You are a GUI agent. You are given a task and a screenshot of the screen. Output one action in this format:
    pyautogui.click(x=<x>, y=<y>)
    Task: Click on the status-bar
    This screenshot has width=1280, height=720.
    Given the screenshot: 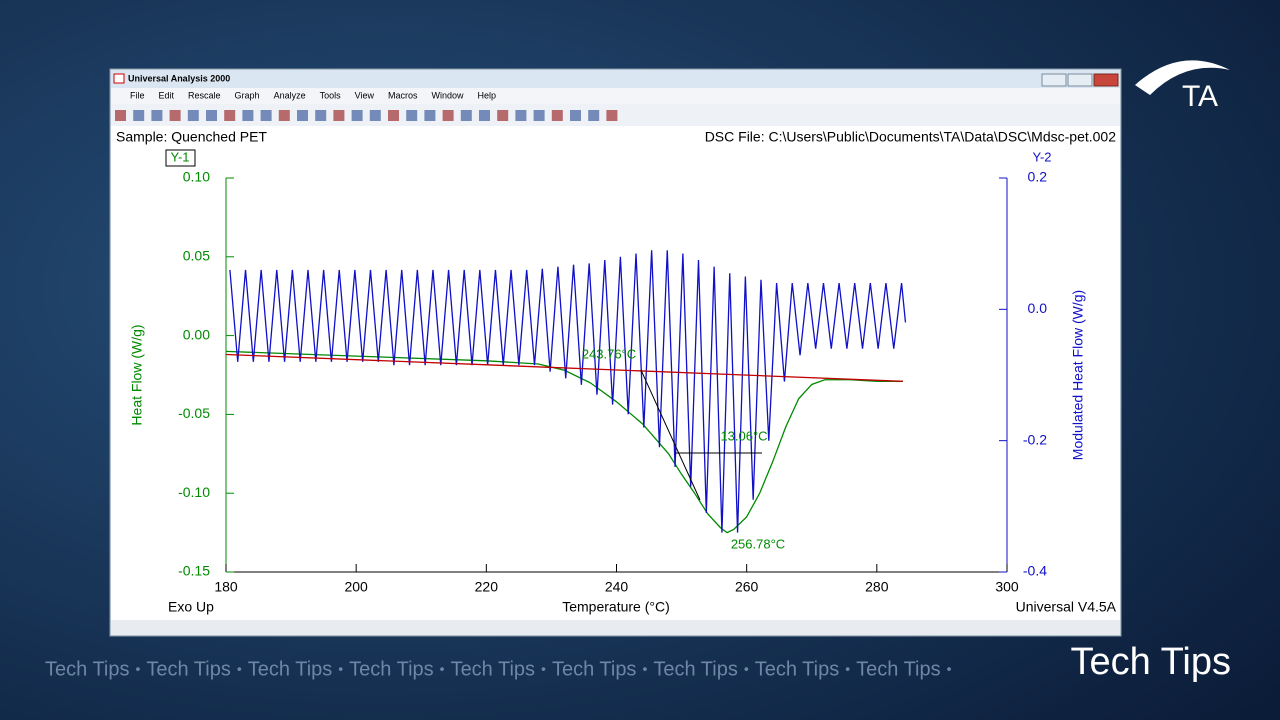 What is the action you would take?
    pyautogui.click(x=615, y=627)
    